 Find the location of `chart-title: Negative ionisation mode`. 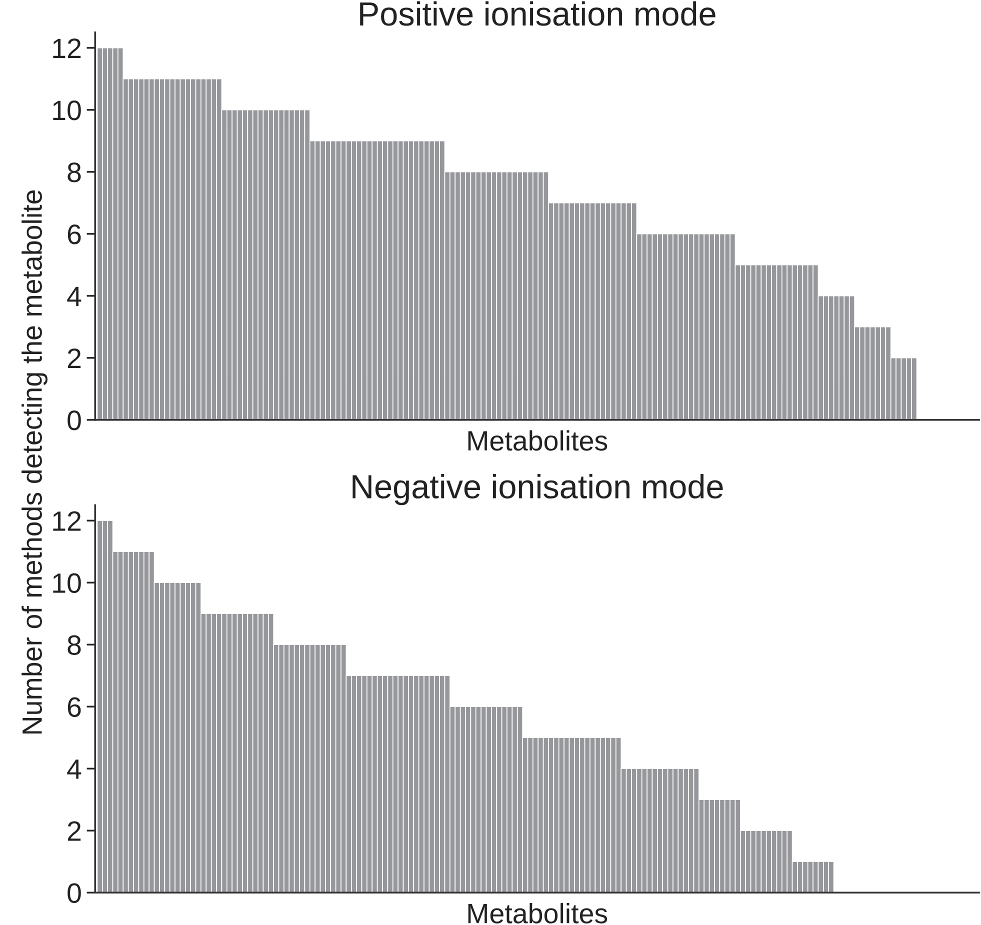

chart-title: Negative ionisation mode is located at coordinates (537, 490).